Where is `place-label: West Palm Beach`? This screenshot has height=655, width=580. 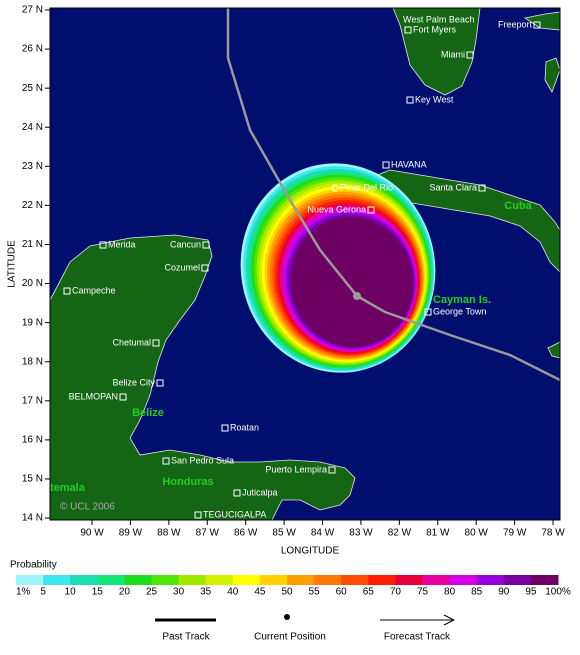 place-label: West Palm Beach is located at coordinates (438, 19).